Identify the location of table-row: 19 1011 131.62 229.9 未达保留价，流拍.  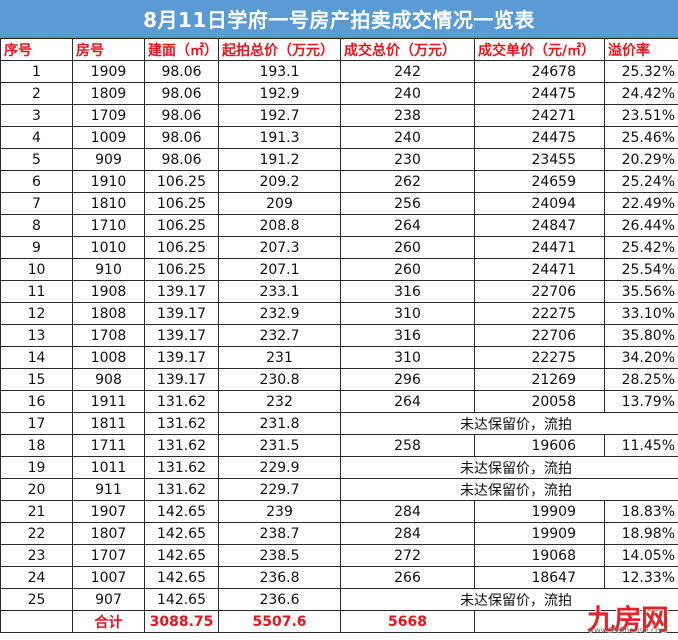
(339, 467).